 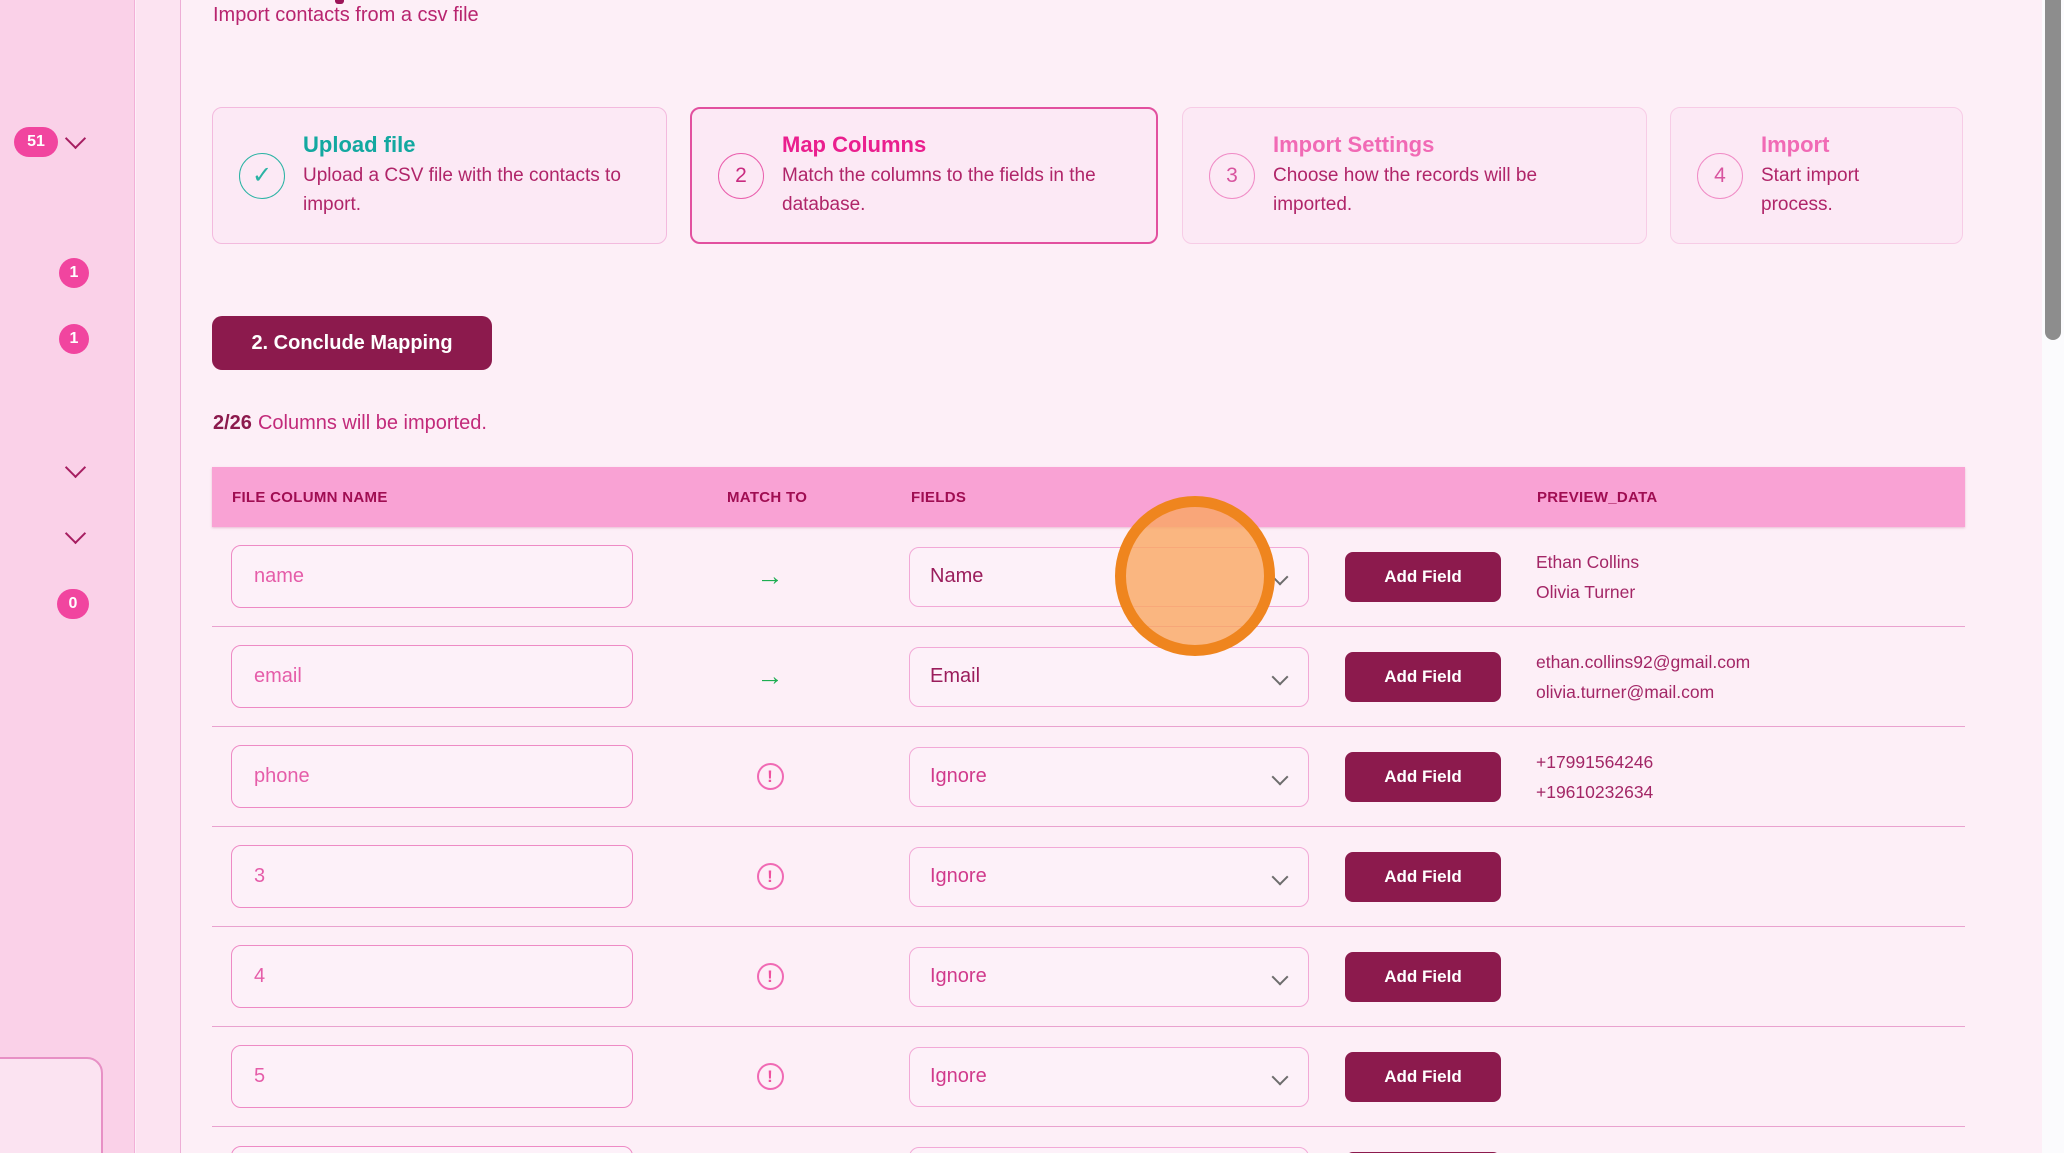 I want to click on sidebar-rail: 51 1 1 0, so click(x=67, y=576).